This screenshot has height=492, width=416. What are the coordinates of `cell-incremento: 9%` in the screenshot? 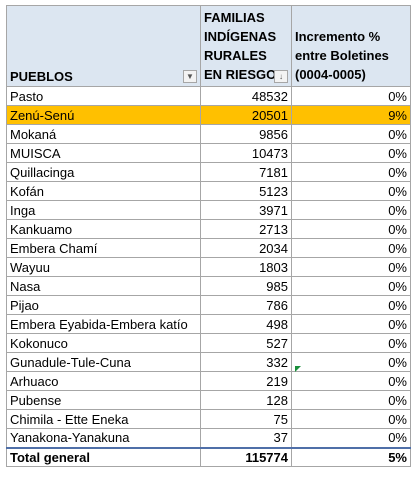 It's located at (351, 115).